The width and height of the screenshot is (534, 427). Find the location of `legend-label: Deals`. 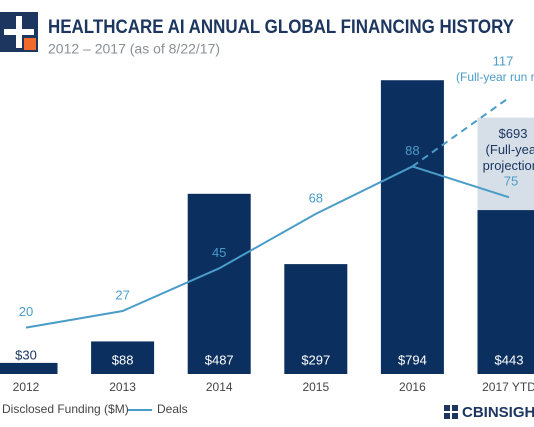

legend-label: Deals is located at coordinates (172, 409).